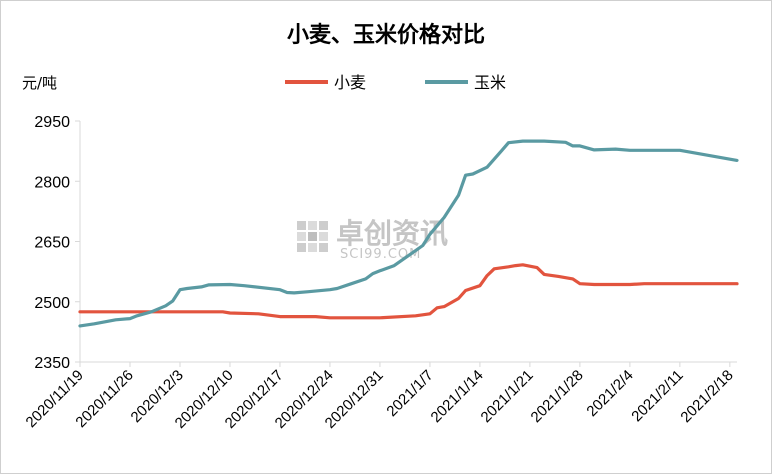 The image size is (772, 474). Describe the element at coordinates (557, 396) in the screenshot. I see `x-tick-label: 2021/1/28` at that location.